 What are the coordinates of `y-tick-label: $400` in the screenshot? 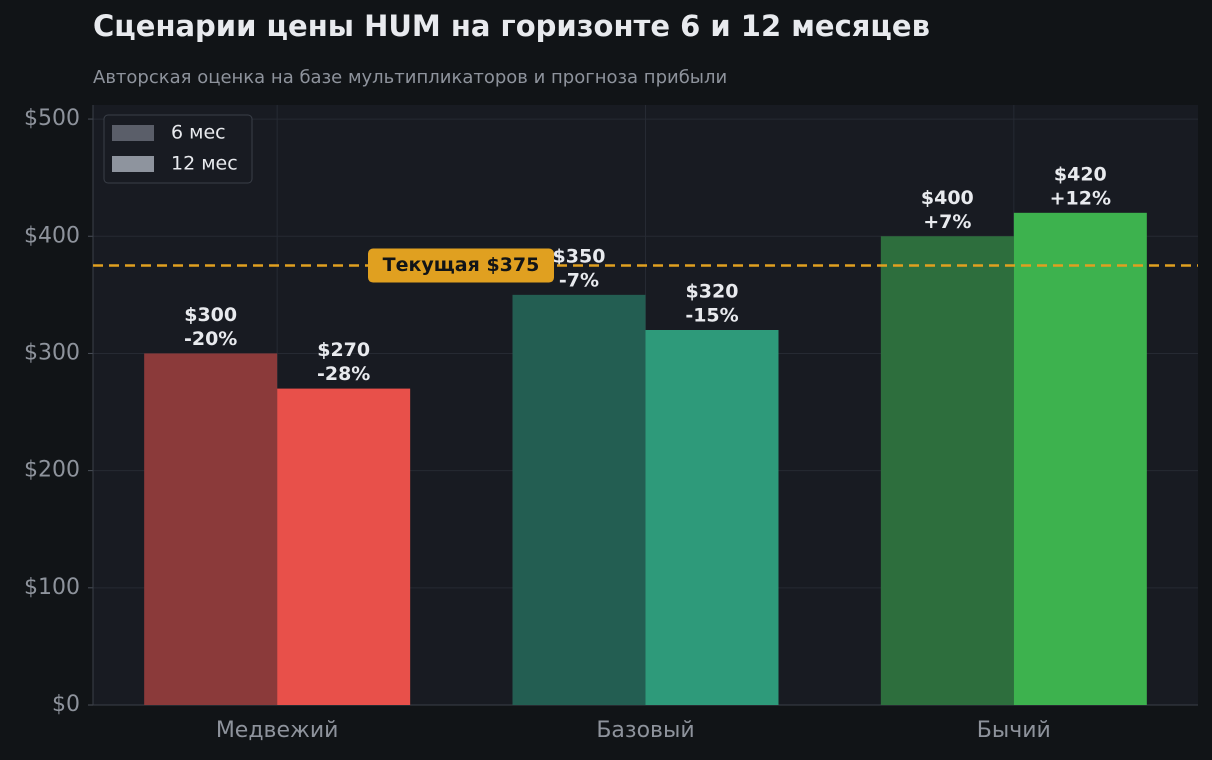 It's located at (52, 235).